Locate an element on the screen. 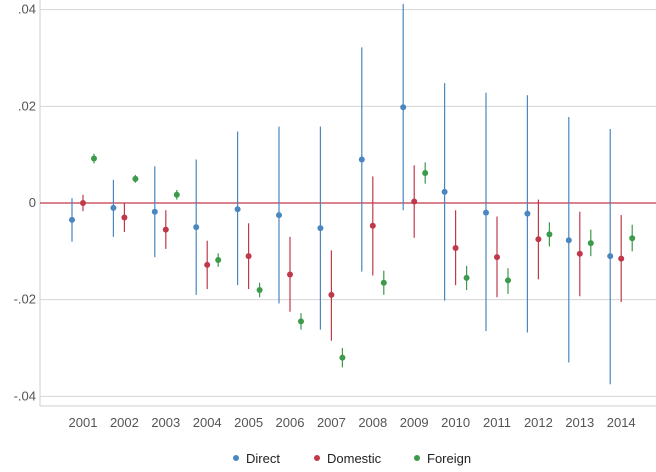  x-tick-label: 2002 is located at coordinates (124, 422).